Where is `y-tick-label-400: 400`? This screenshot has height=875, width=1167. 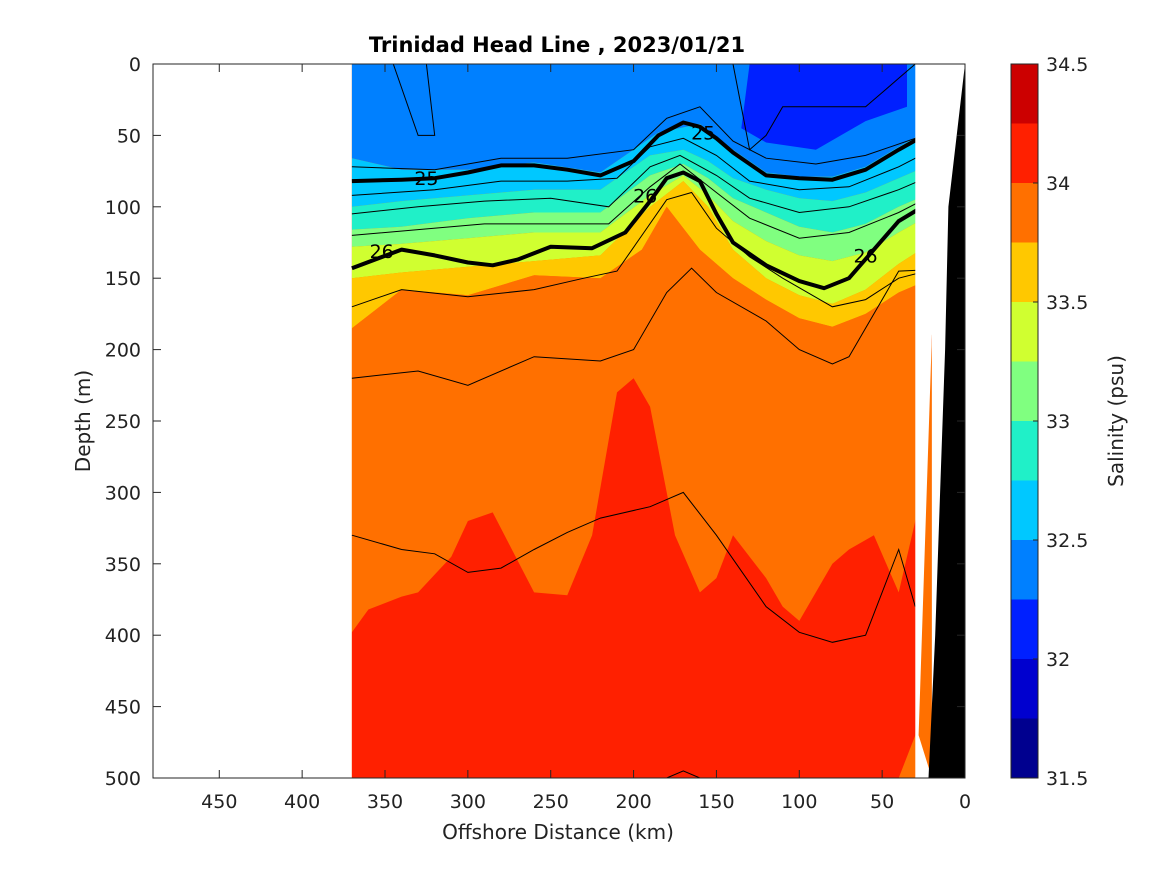 y-tick-label-400: 400 is located at coordinates (123, 636).